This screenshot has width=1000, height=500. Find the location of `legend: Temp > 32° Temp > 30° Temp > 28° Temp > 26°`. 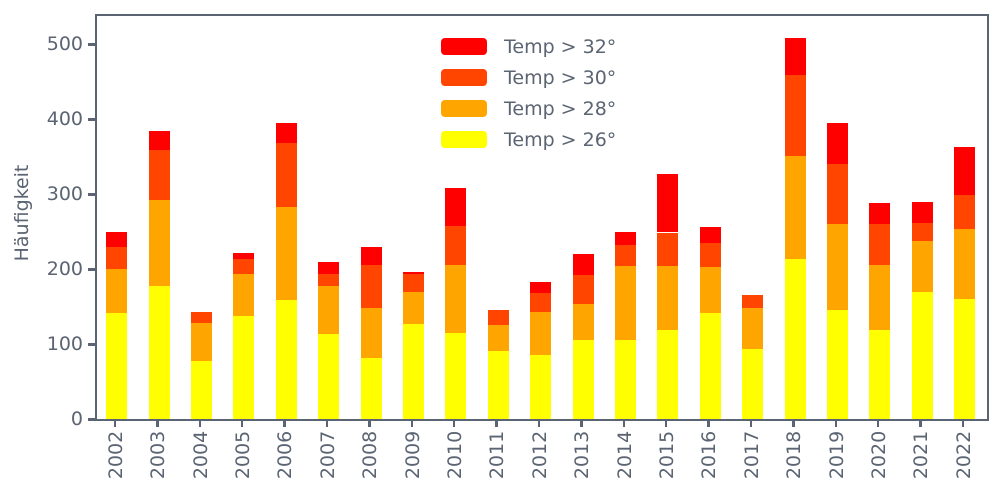

legend: Temp > 32° Temp > 30° Temp > 28° Temp > 26° is located at coordinates (528, 93).